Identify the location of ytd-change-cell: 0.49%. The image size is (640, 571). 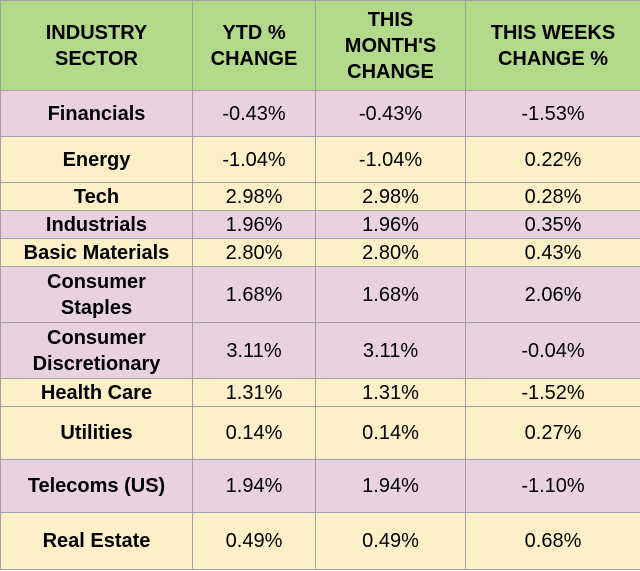
(254, 541).